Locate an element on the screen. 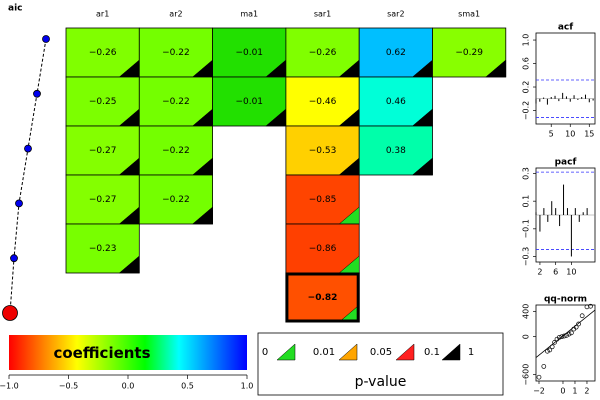 The height and width of the screenshot is (400, 600). legend-title: p-value is located at coordinates (381, 382).